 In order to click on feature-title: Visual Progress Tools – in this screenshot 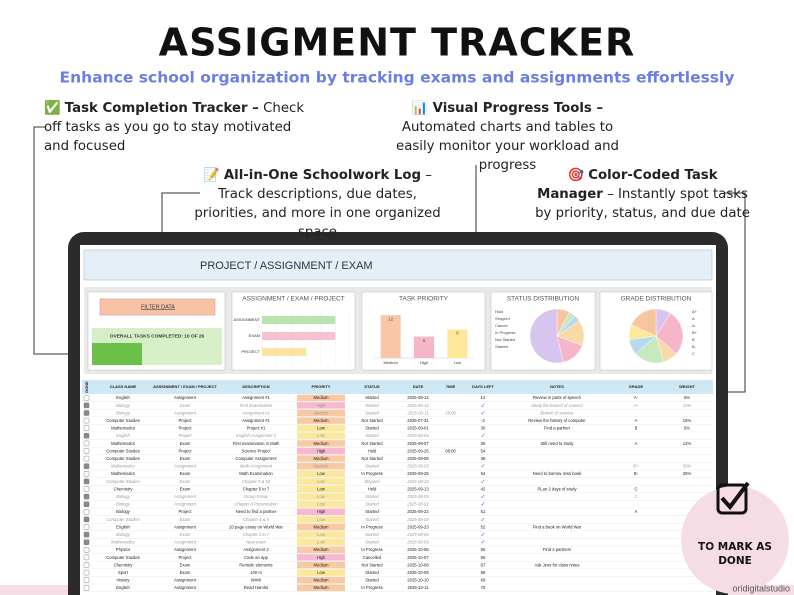, I will do `click(518, 108)`.